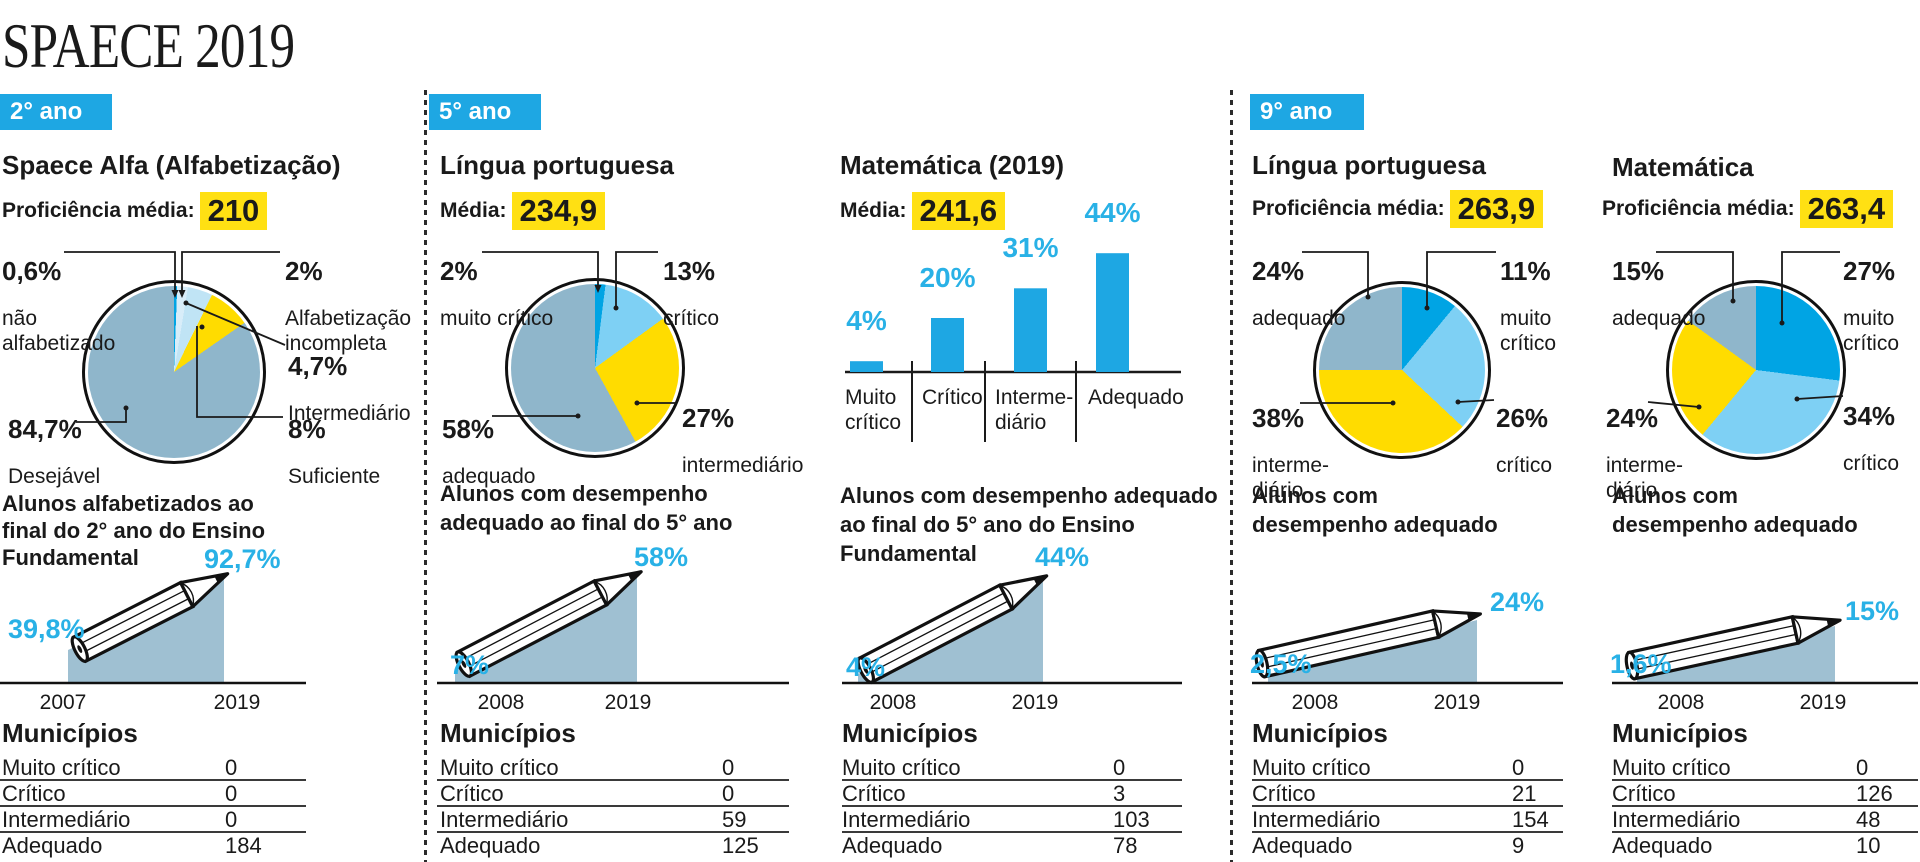  What do you see at coordinates (1872, 611) in the screenshot?
I see `trend-end-value: 15%` at bounding box center [1872, 611].